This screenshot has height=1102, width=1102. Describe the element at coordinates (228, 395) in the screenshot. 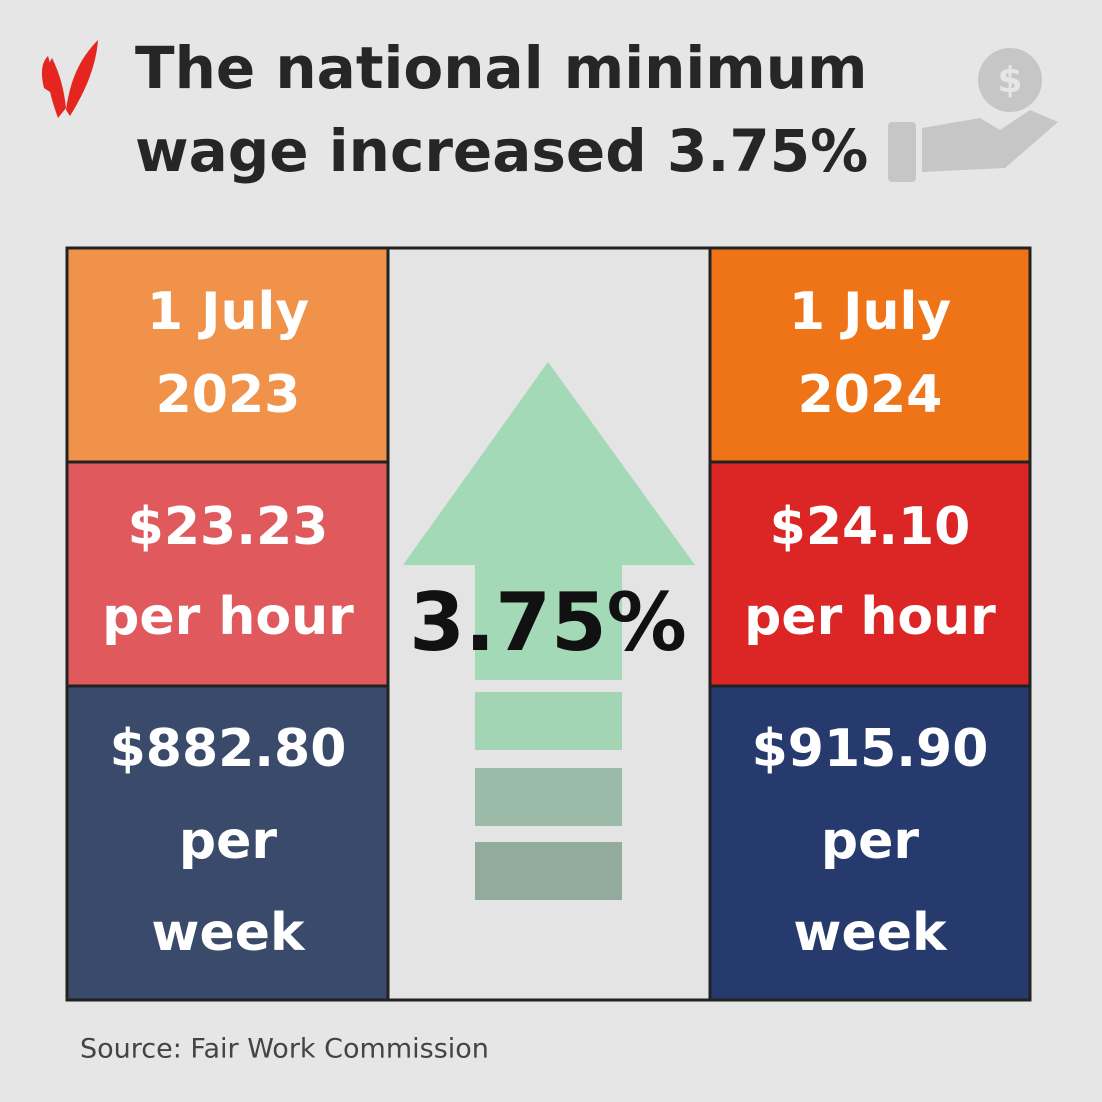

I see `date-text: 2023` at that location.